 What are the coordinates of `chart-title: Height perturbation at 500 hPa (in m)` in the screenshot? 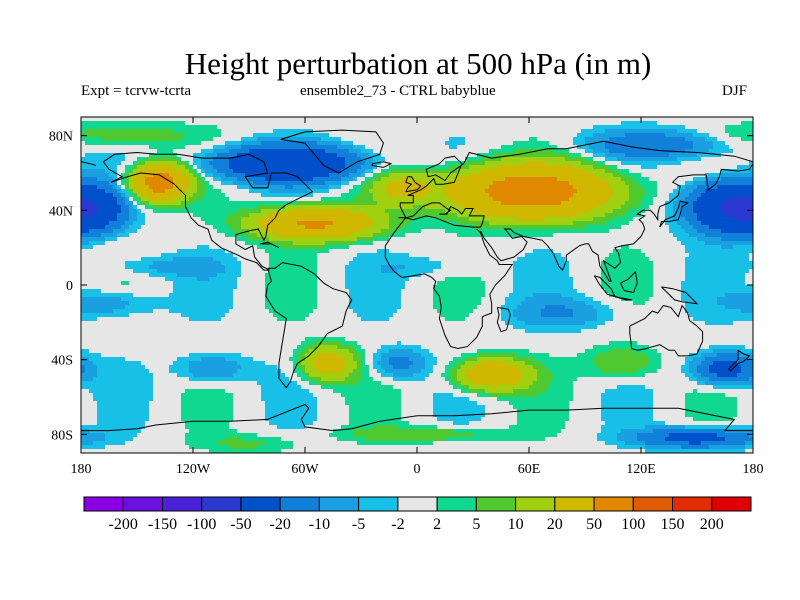 It's located at (418, 63).